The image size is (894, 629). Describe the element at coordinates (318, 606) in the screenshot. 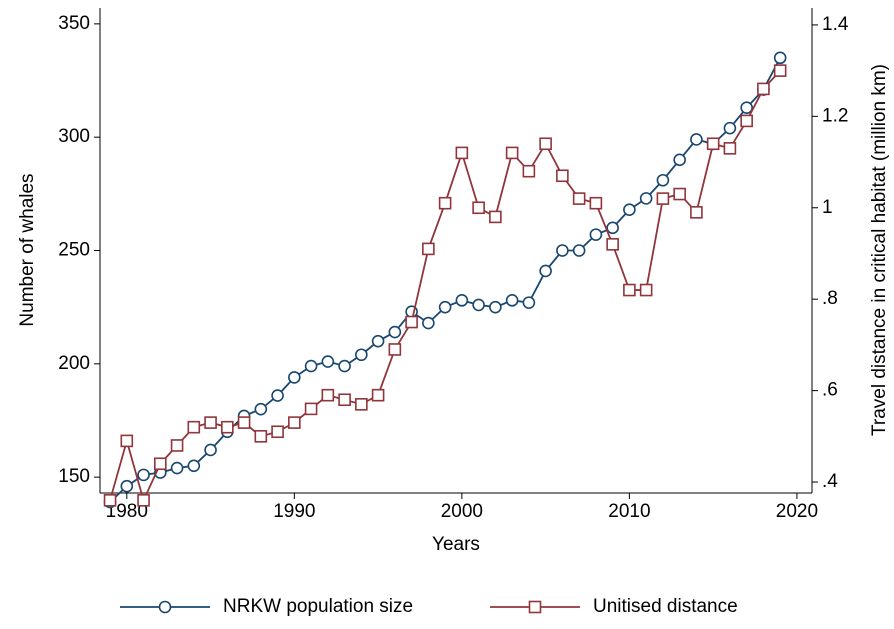

I see `legend-label: NRKW population size` at that location.